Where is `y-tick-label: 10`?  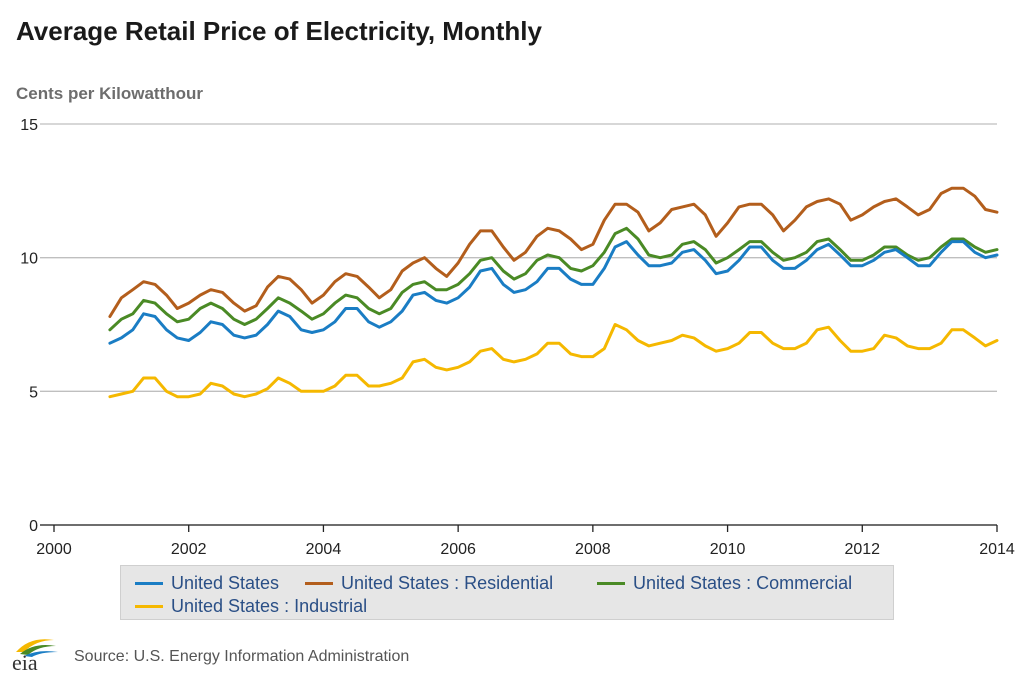
y-tick-label: 10 is located at coordinates (29, 259).